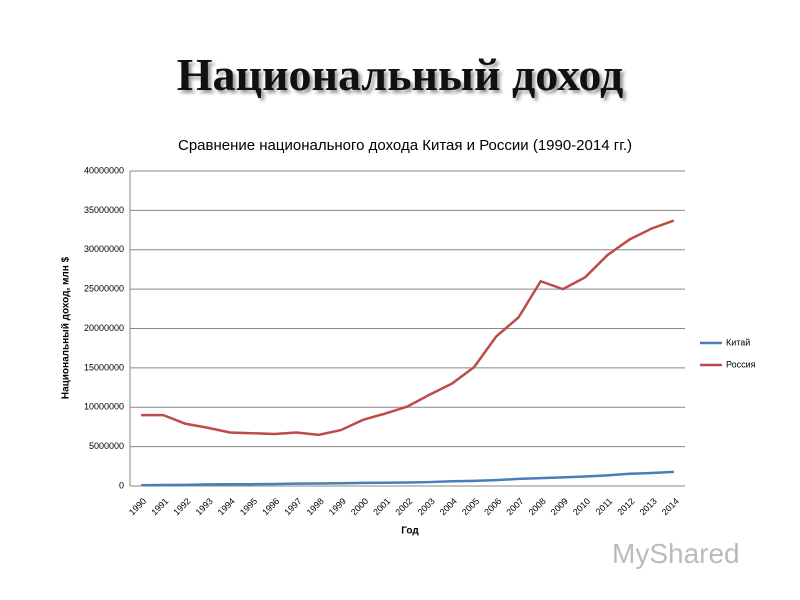 This screenshot has height=600, width=800. Describe the element at coordinates (604, 506) in the screenshot. I see `x-tick-label: 2011` at that location.